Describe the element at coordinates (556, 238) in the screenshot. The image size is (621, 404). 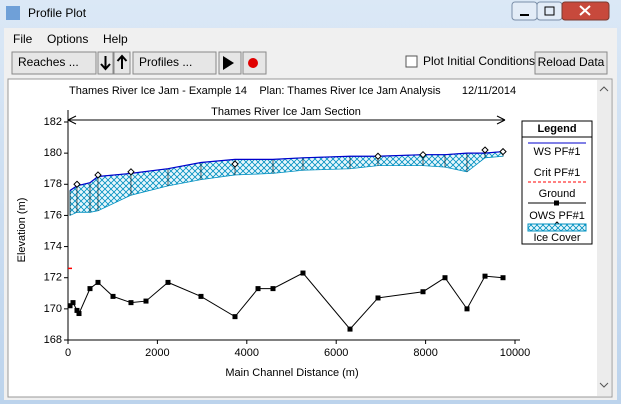
I see `legend-label: Ice Cover` at that location.